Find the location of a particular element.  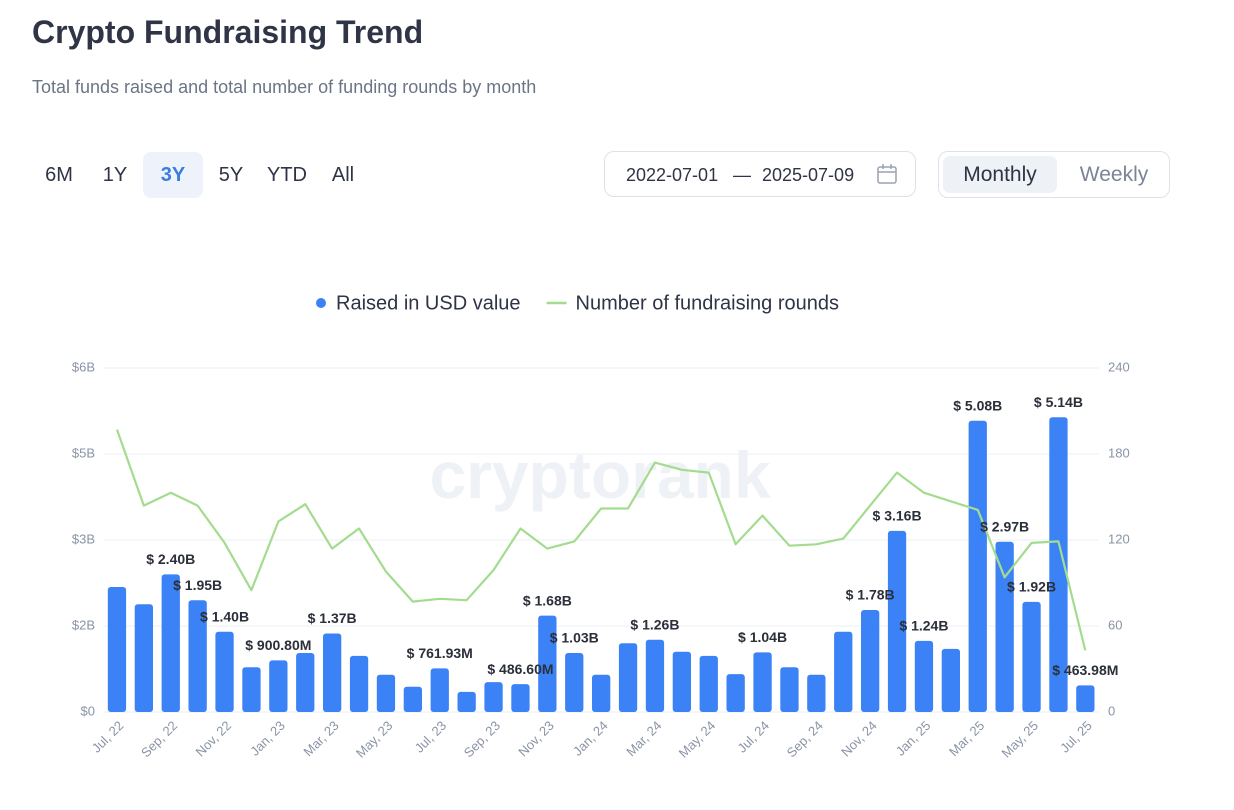

x-tick-label: May, 23 is located at coordinates (374, 739).